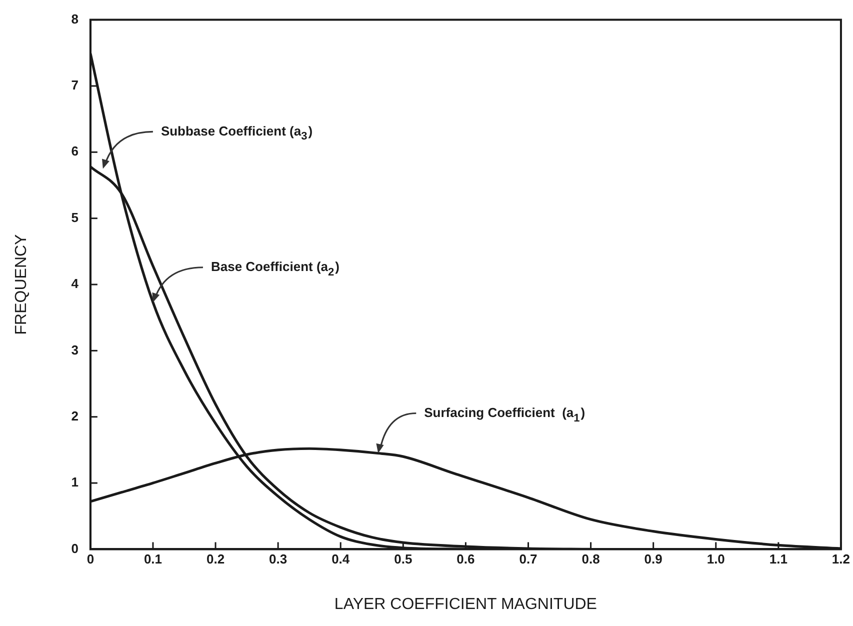 This screenshot has width=853, height=626. I want to click on y-tick-label: 5, so click(74, 217).